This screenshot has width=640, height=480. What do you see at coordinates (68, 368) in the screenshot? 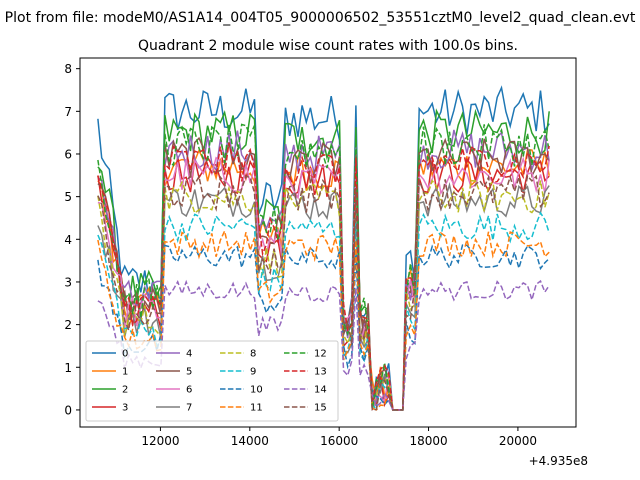
I see `y-tick-label: 1` at bounding box center [68, 368].